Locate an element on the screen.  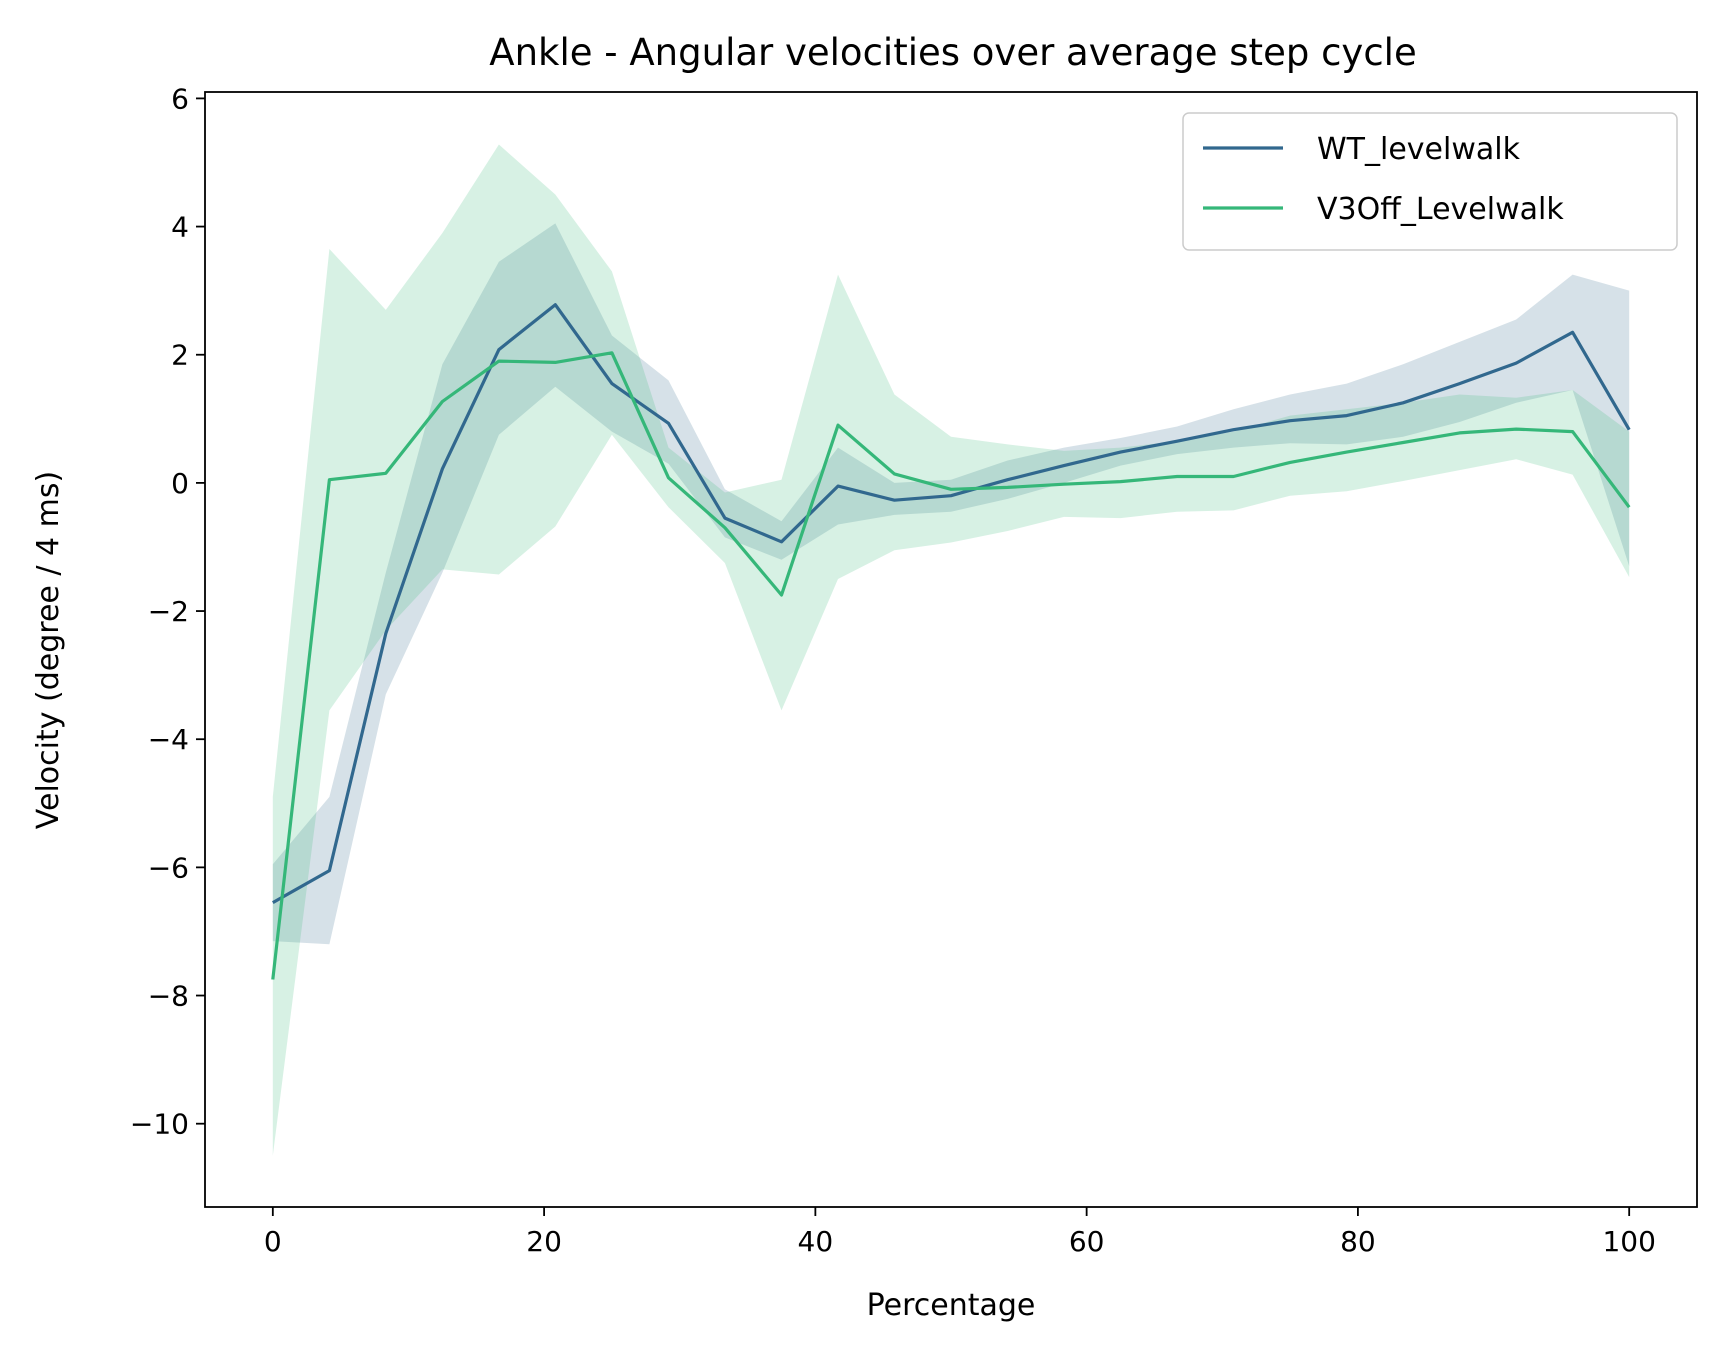
y-tick-label: 4 is located at coordinates (180, 227).